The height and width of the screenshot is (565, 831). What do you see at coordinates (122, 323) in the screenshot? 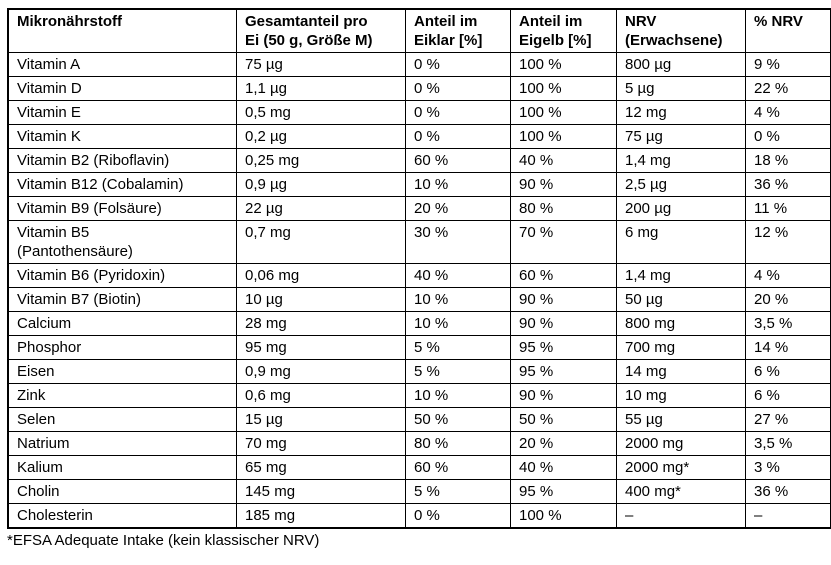
I see `table-cell: Calcium` at bounding box center [122, 323].